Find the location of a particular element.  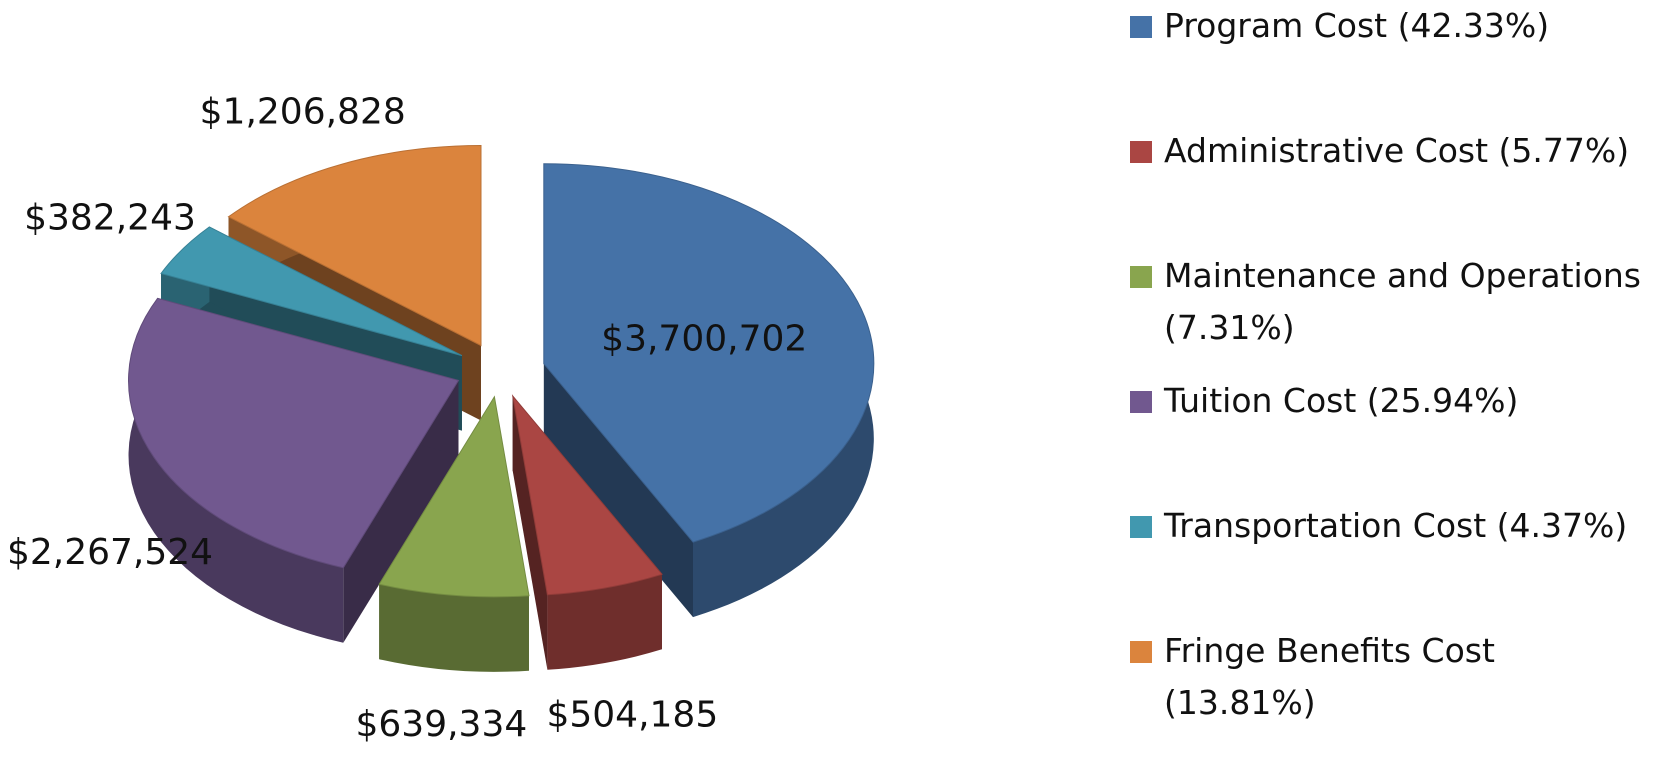

legend-label: Administrative Cost (5.77%) is located at coordinates (1397, 150).